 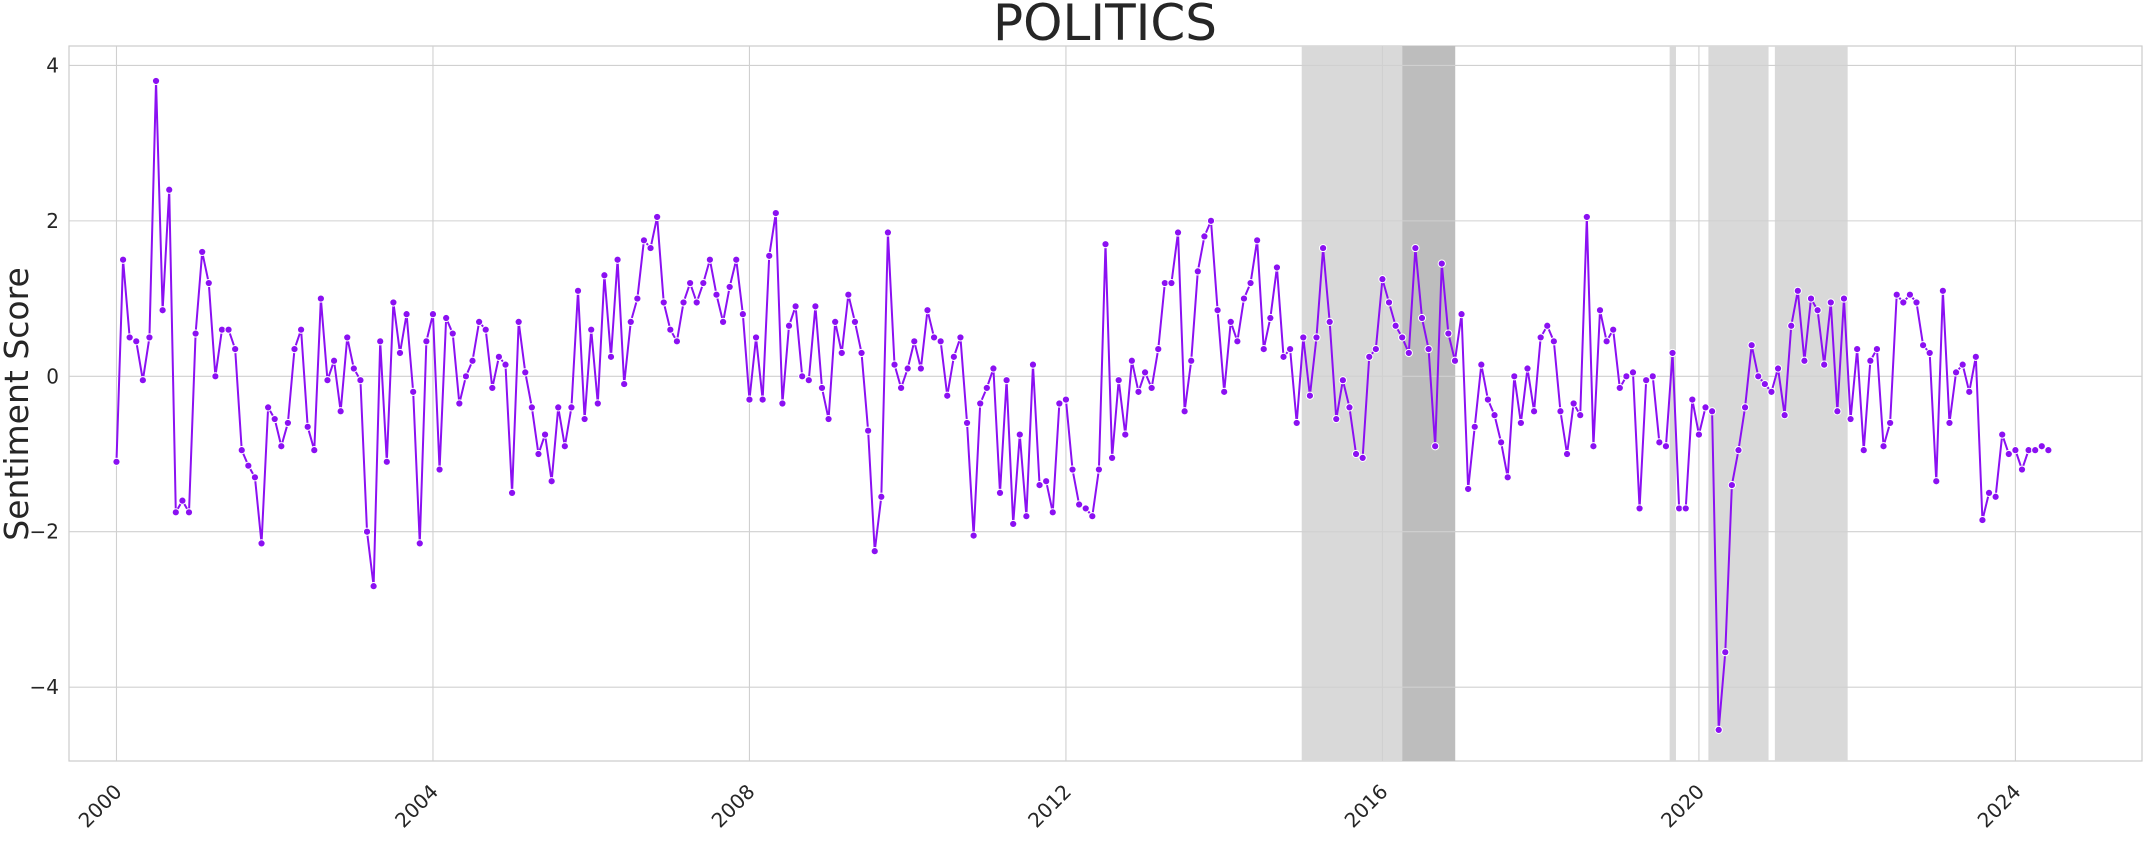 What do you see at coordinates (52, 221) in the screenshot?
I see `y-tick-label: 2` at bounding box center [52, 221].